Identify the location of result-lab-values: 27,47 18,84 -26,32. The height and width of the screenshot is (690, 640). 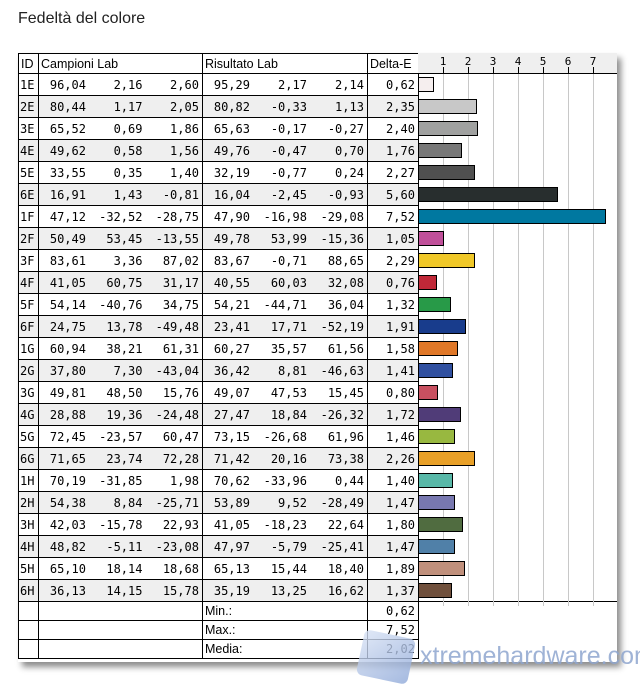
(285, 415).